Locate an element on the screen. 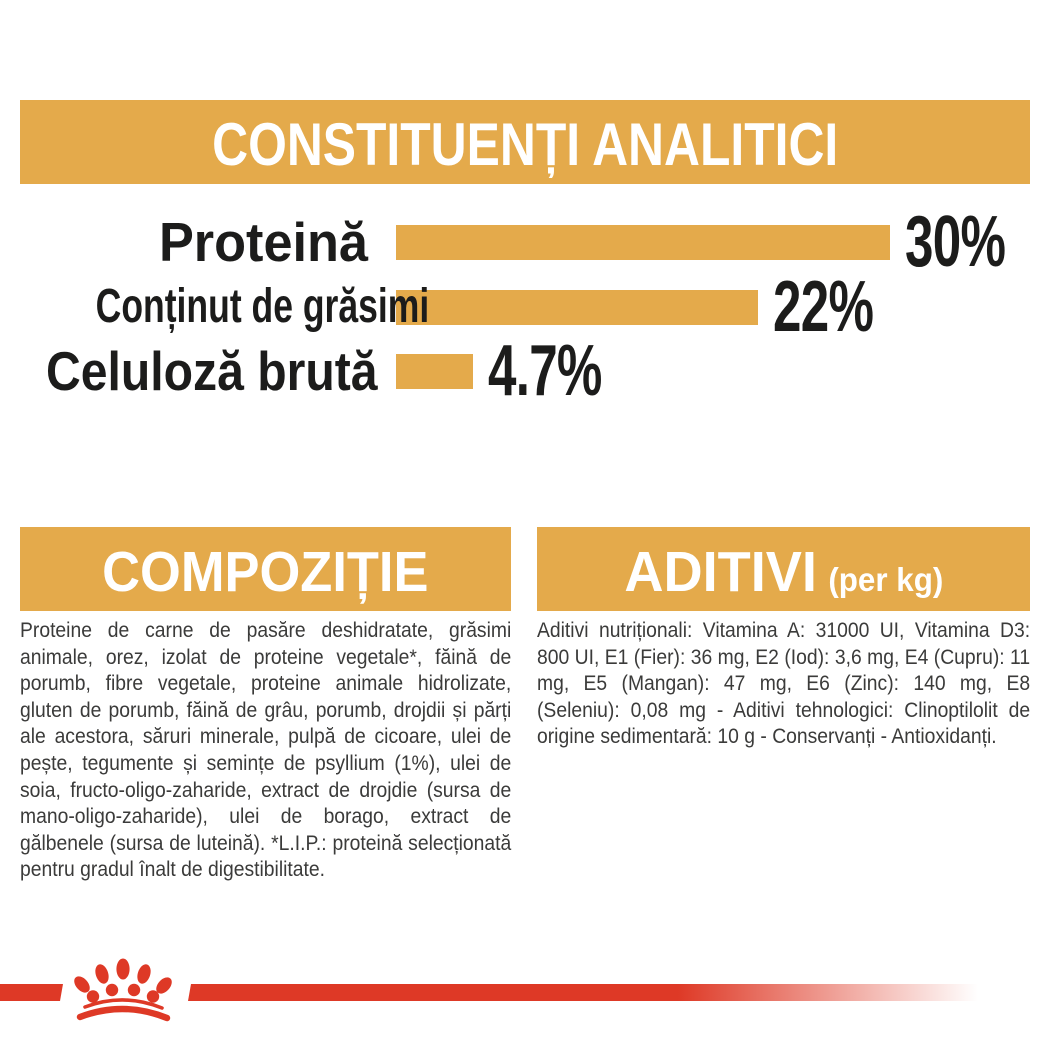  bar-category-label: Proteină is located at coordinates (263, 241).